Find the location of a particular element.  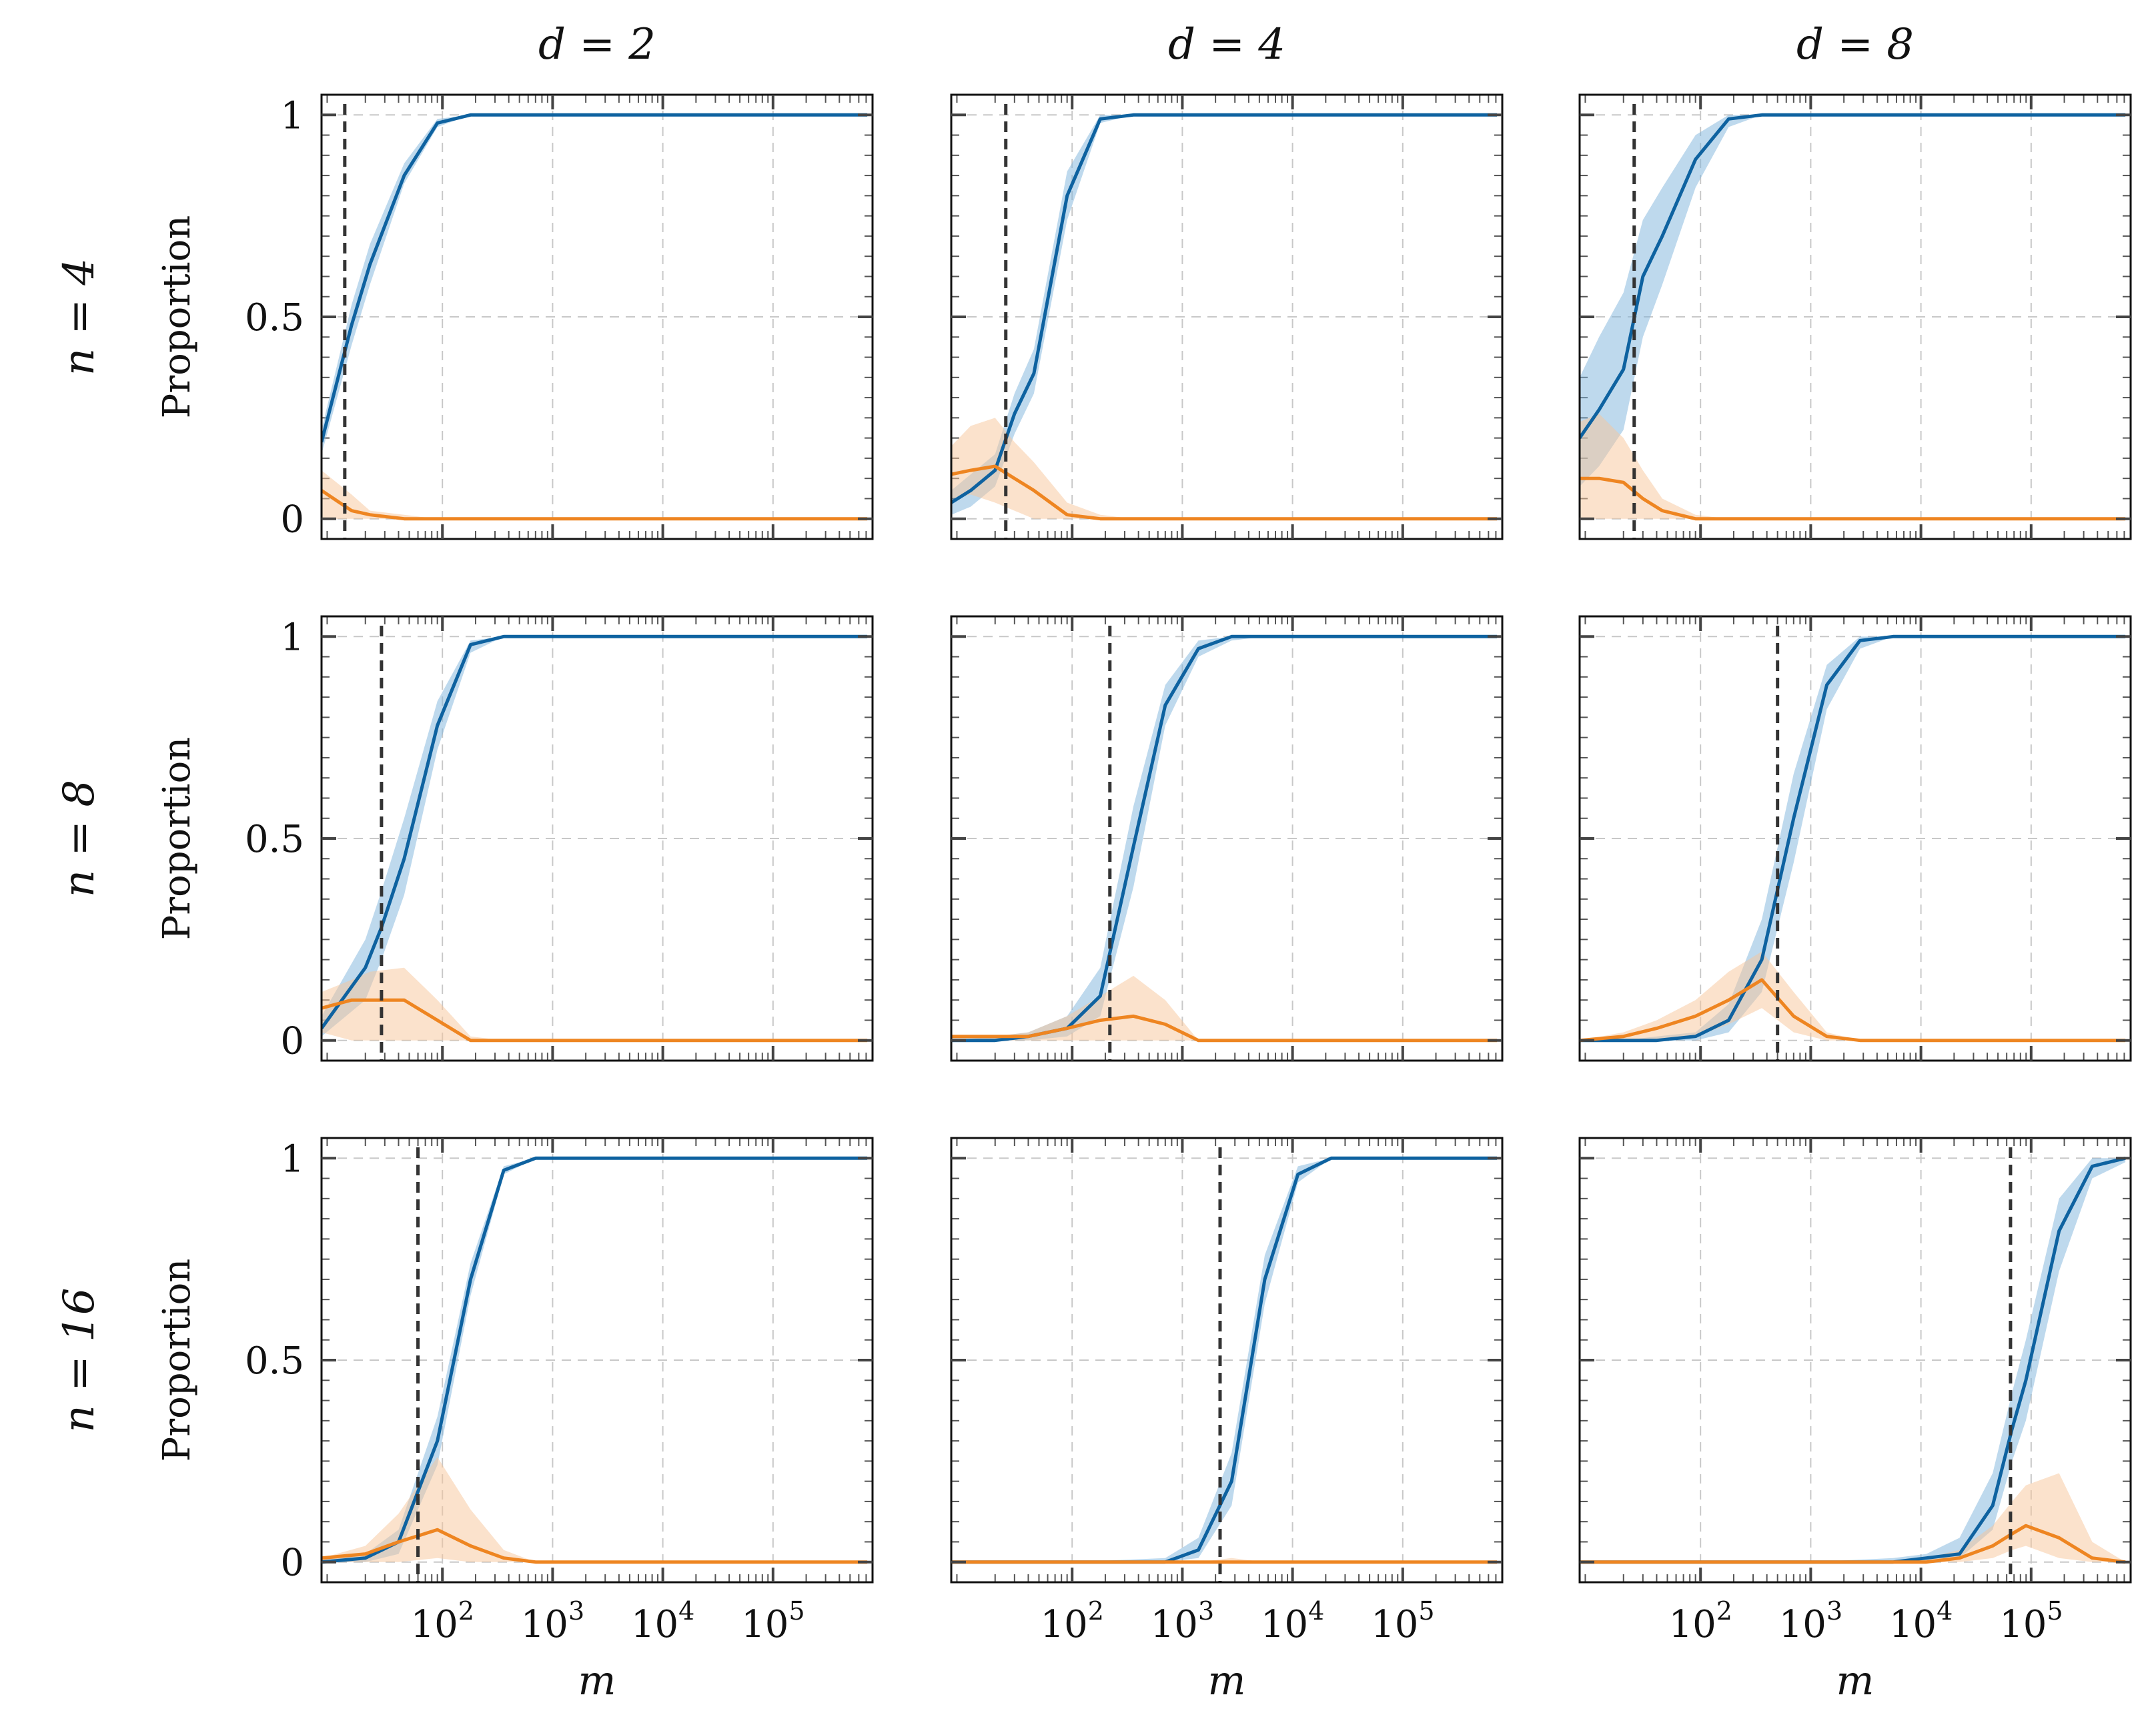

row-title: n = 16 is located at coordinates (79, 1360).